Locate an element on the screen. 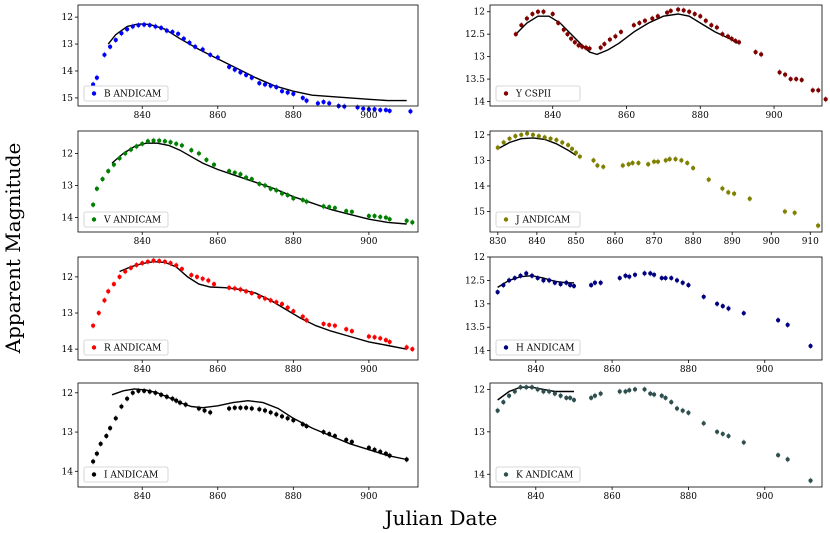 Image resolution: width=830 pixels, height=533 pixels. legend-marker is located at coordinates (506, 347).